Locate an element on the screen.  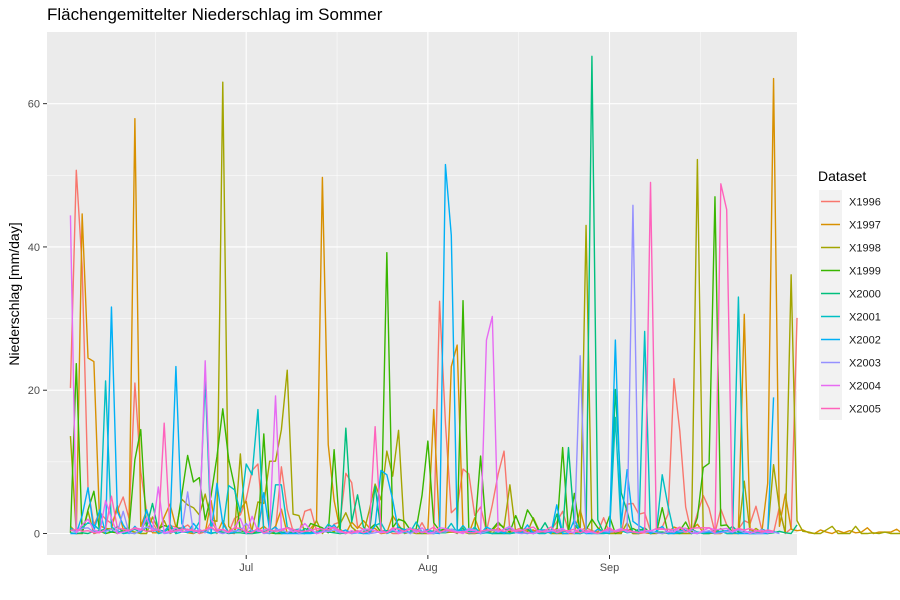
y-tick-label: 20 is located at coordinates (34, 391).